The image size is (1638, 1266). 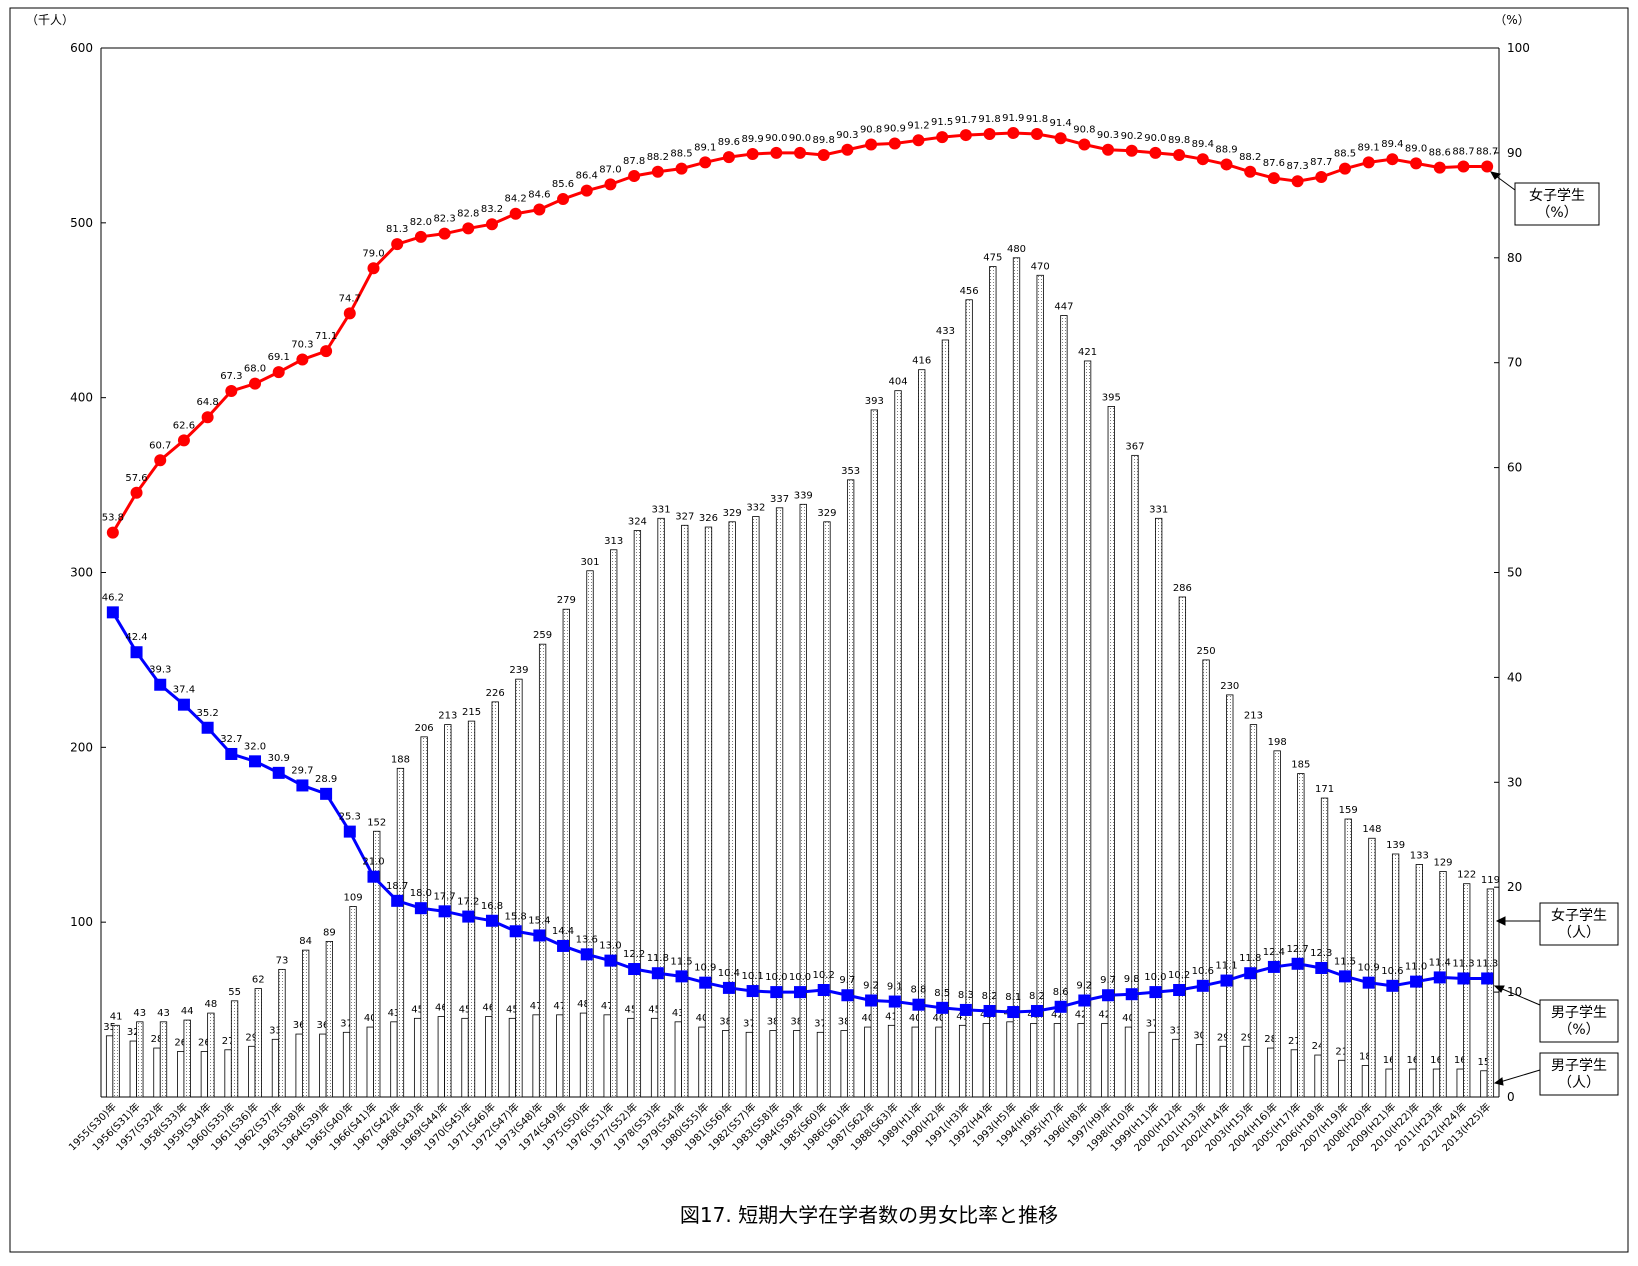 What do you see at coordinates (583, 1004) in the screenshot?
I see `bar-value-label: 48` at bounding box center [583, 1004].